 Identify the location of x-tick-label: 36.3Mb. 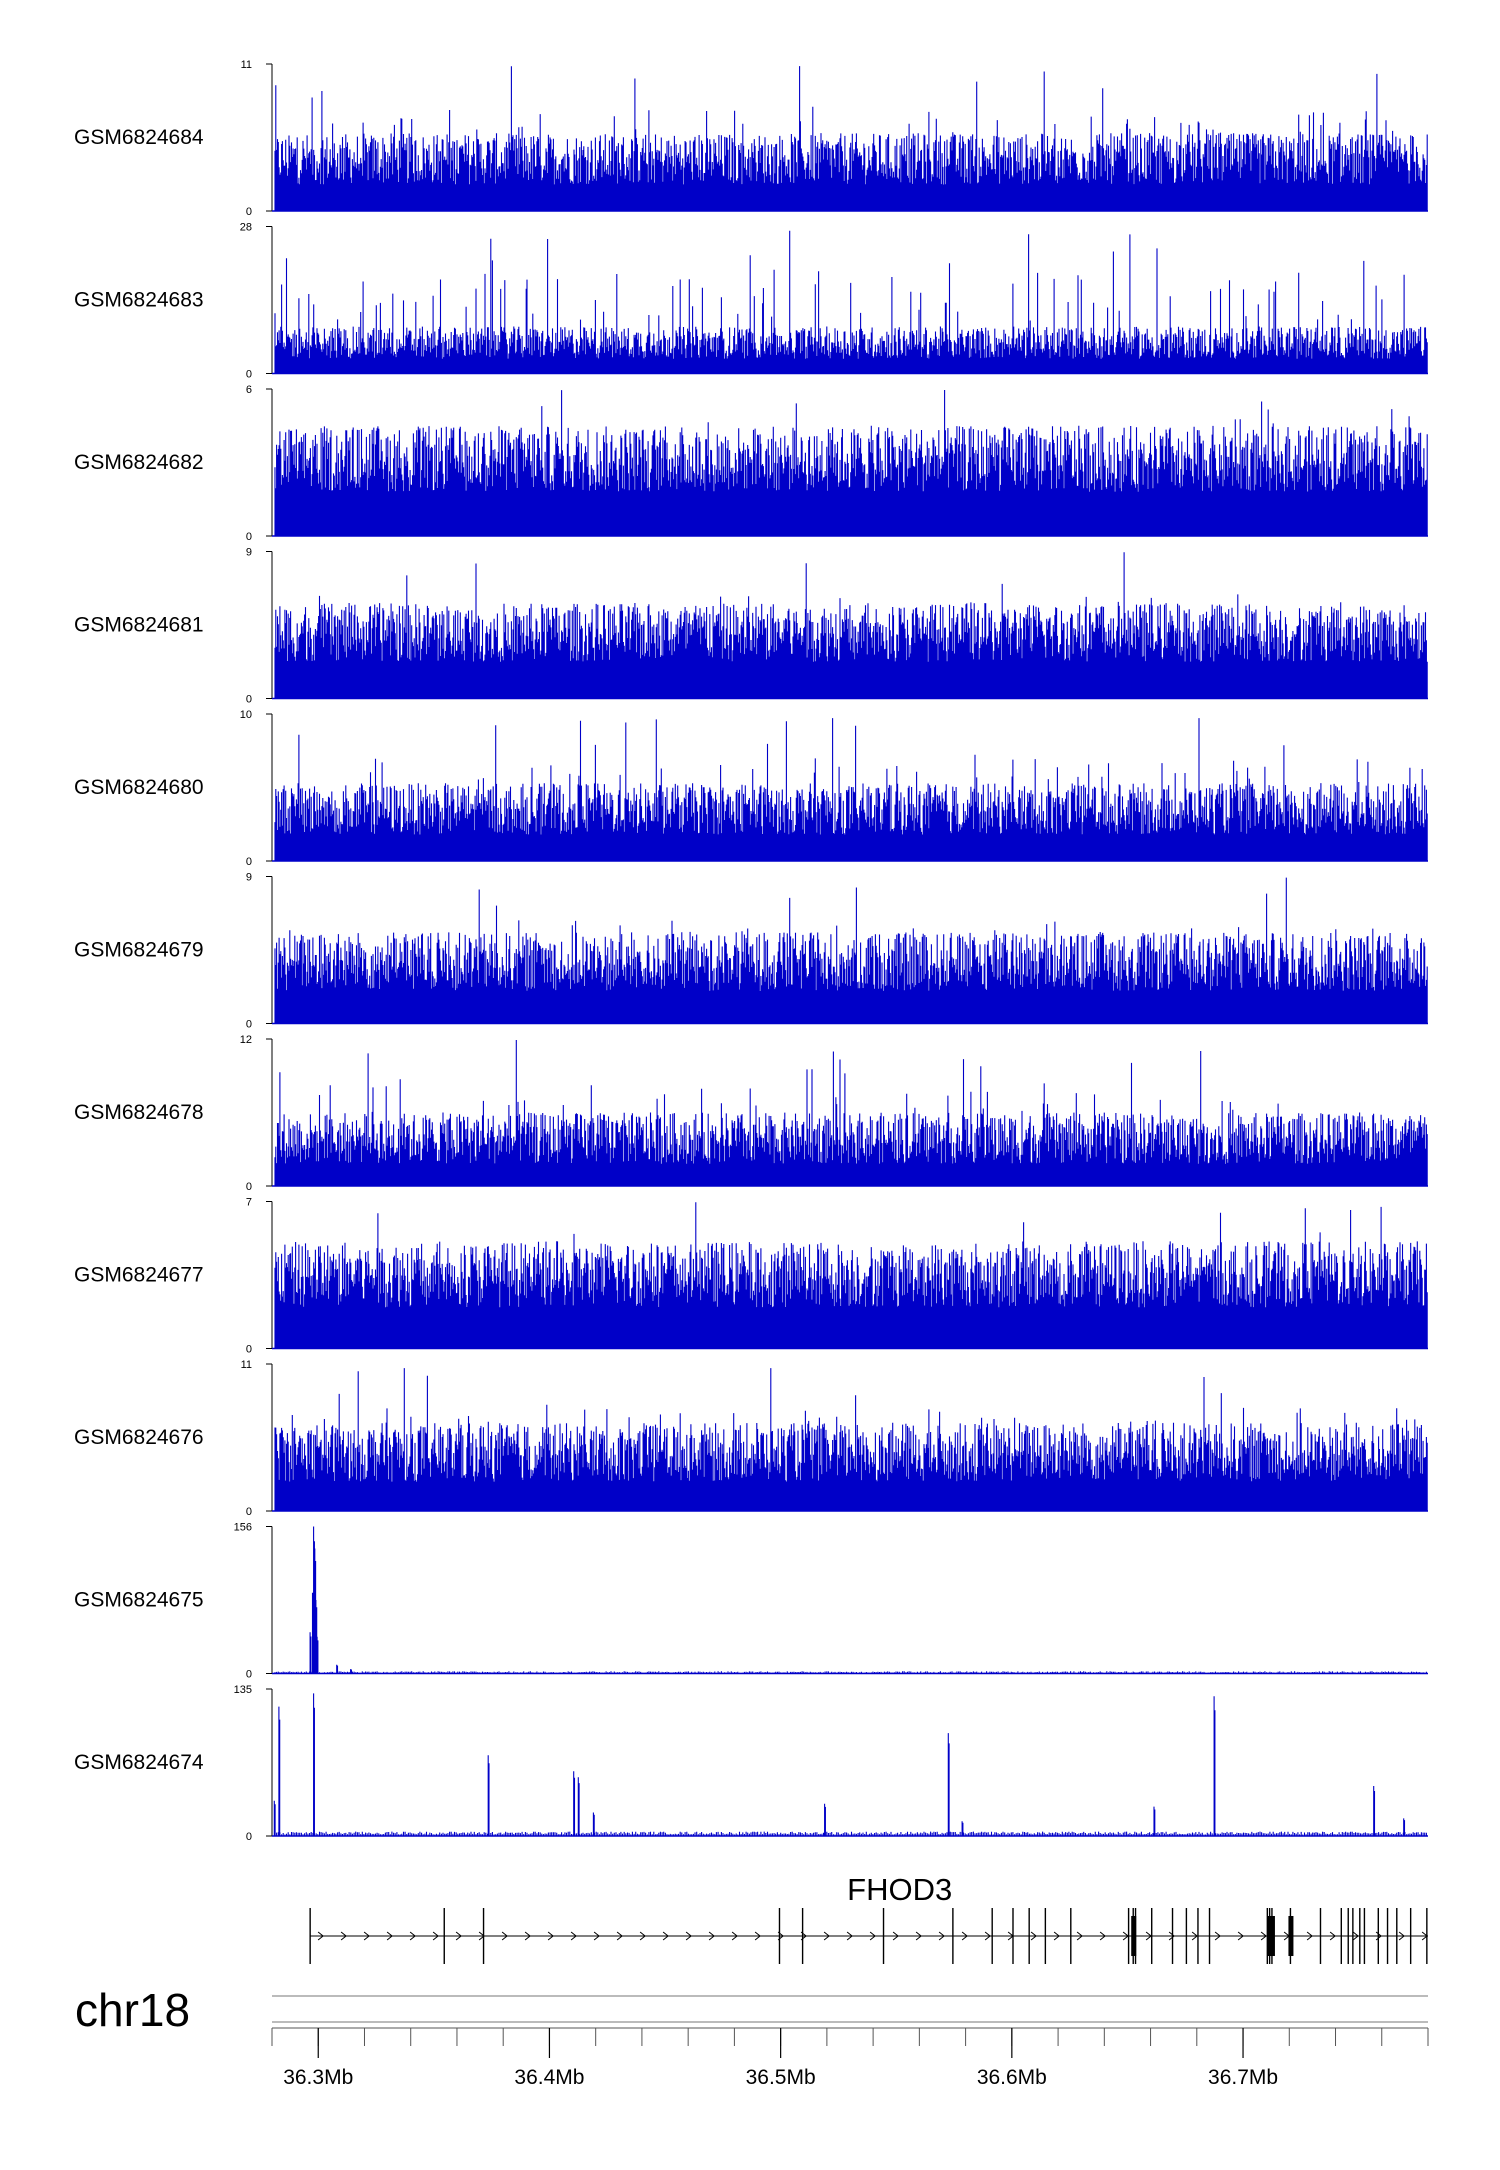
(318, 2077).